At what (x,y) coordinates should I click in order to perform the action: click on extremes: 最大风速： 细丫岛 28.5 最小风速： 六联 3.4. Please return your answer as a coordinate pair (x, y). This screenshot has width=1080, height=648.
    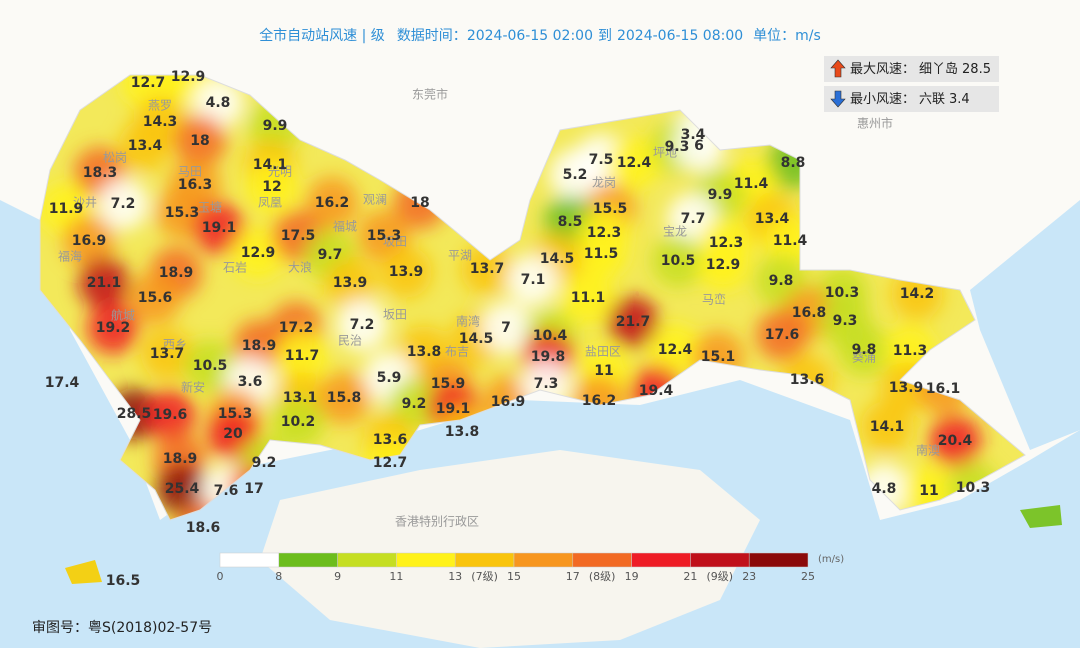
    Looking at the image, I should click on (911, 84).